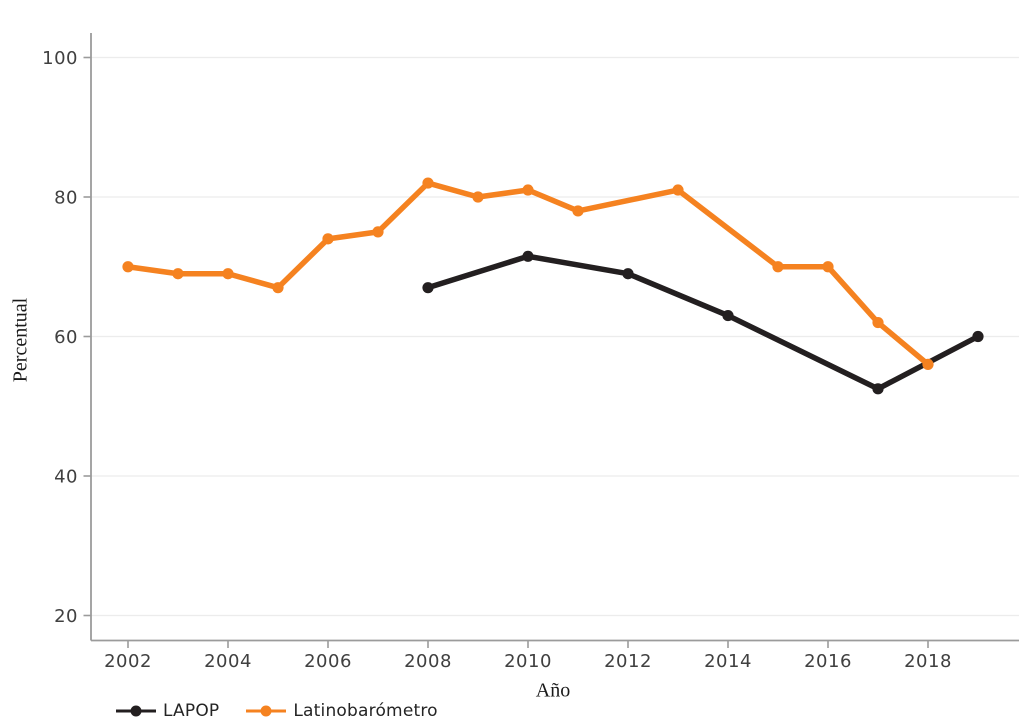  I want to click on data-point-latinobar-metro-2009, so click(478, 197).